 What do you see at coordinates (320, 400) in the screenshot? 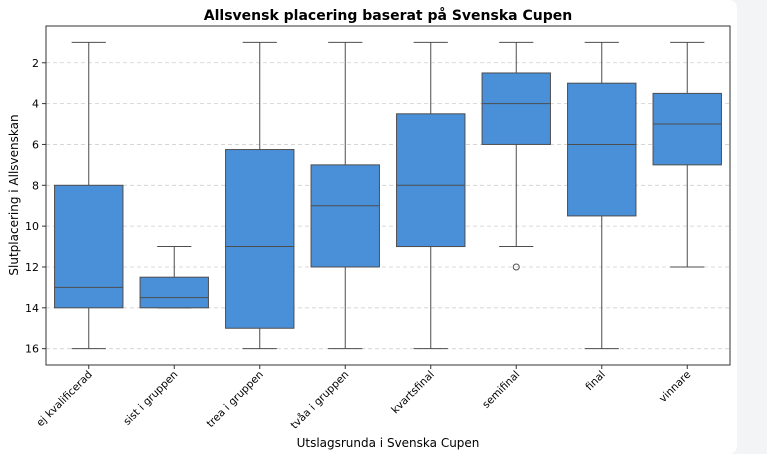
I see `x-tick-label: tvåa i gruppen` at bounding box center [320, 400].